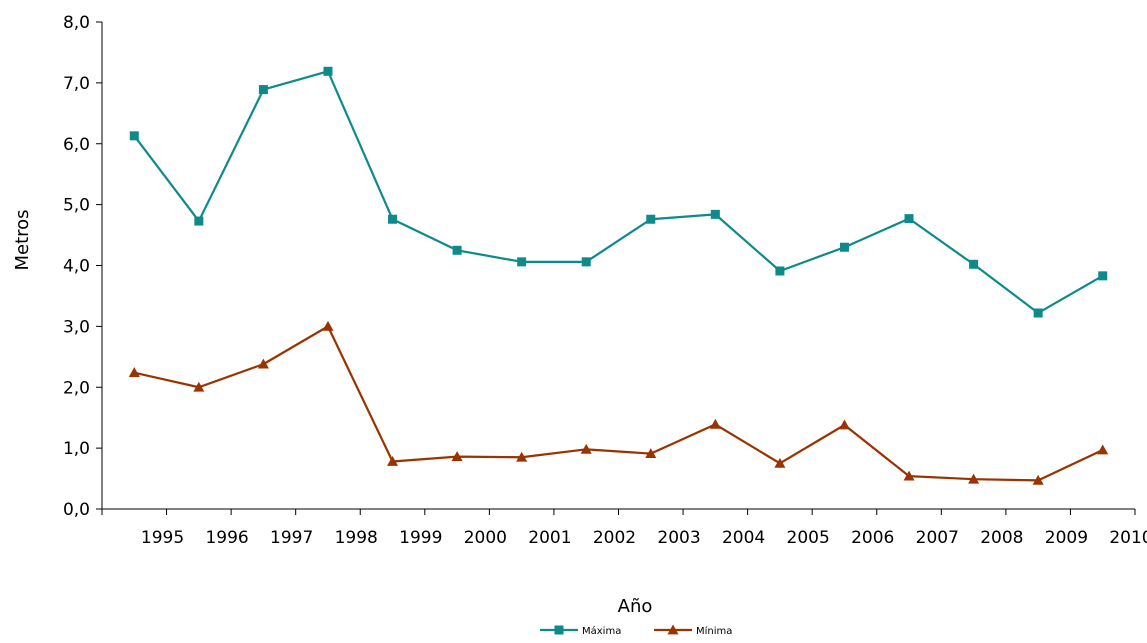  I want to click on x-axis-title: Año, so click(635, 606).